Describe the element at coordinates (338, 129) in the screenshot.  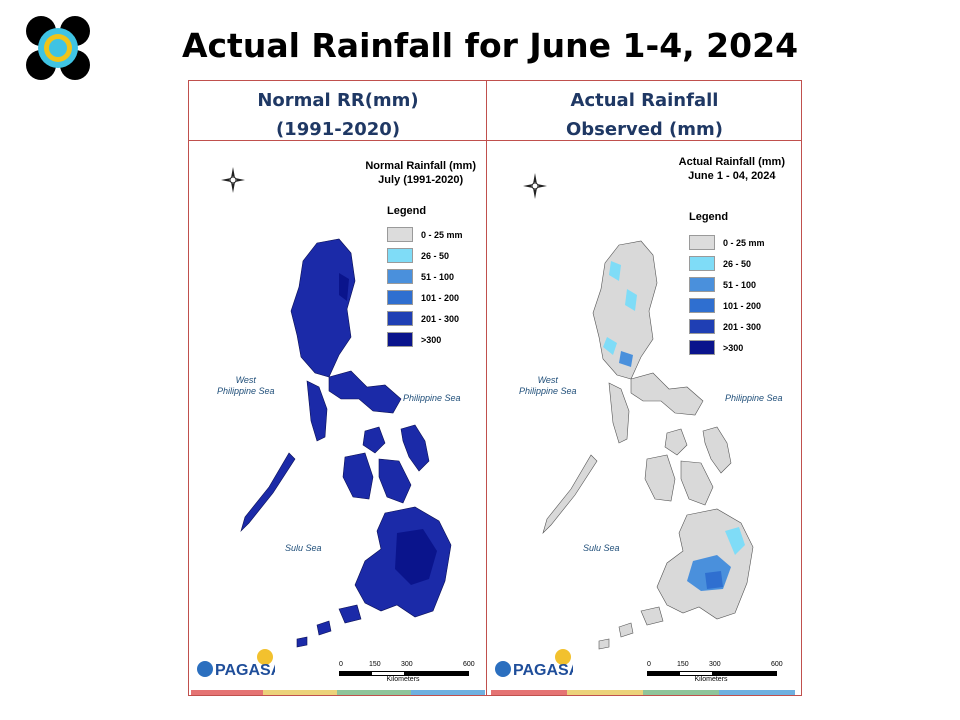
I see `normal-header-line2: (1991-2020)` at that location.